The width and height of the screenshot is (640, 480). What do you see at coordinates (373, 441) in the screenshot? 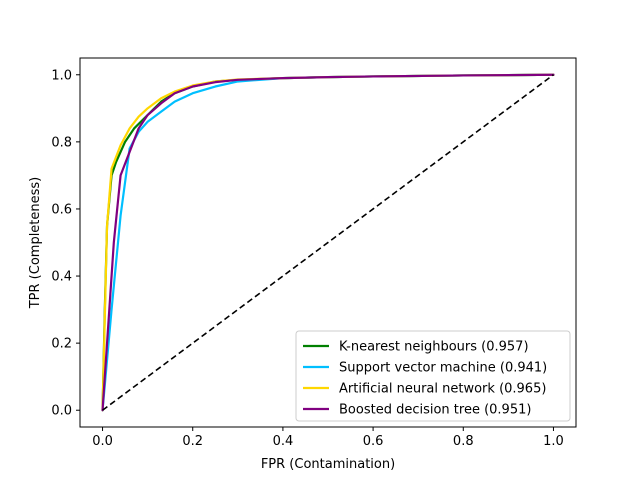
I see `x-tick-label: 0.6` at bounding box center [373, 441].